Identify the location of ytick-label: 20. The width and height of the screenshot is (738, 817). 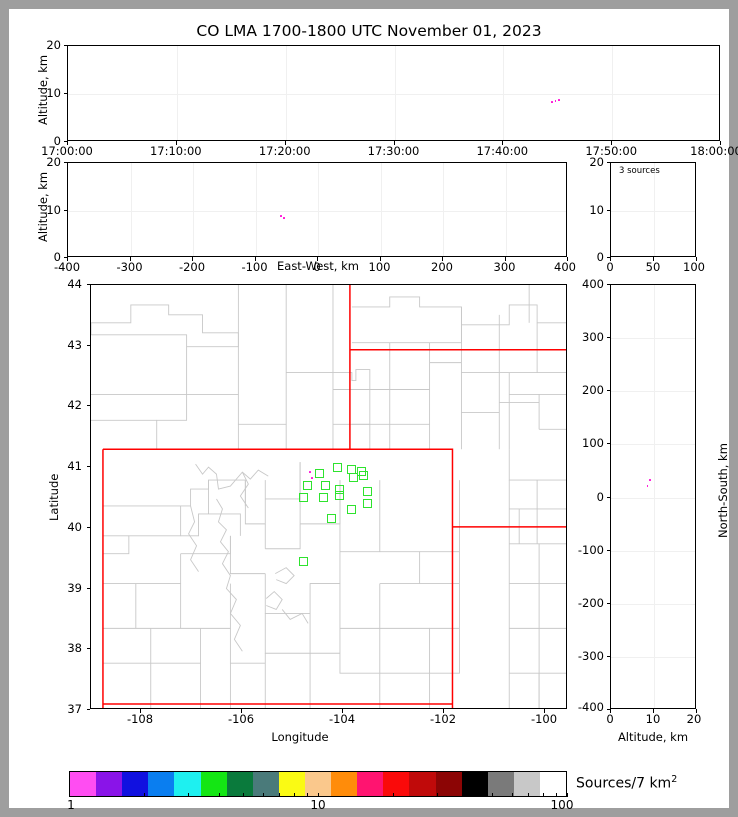
(53, 45).